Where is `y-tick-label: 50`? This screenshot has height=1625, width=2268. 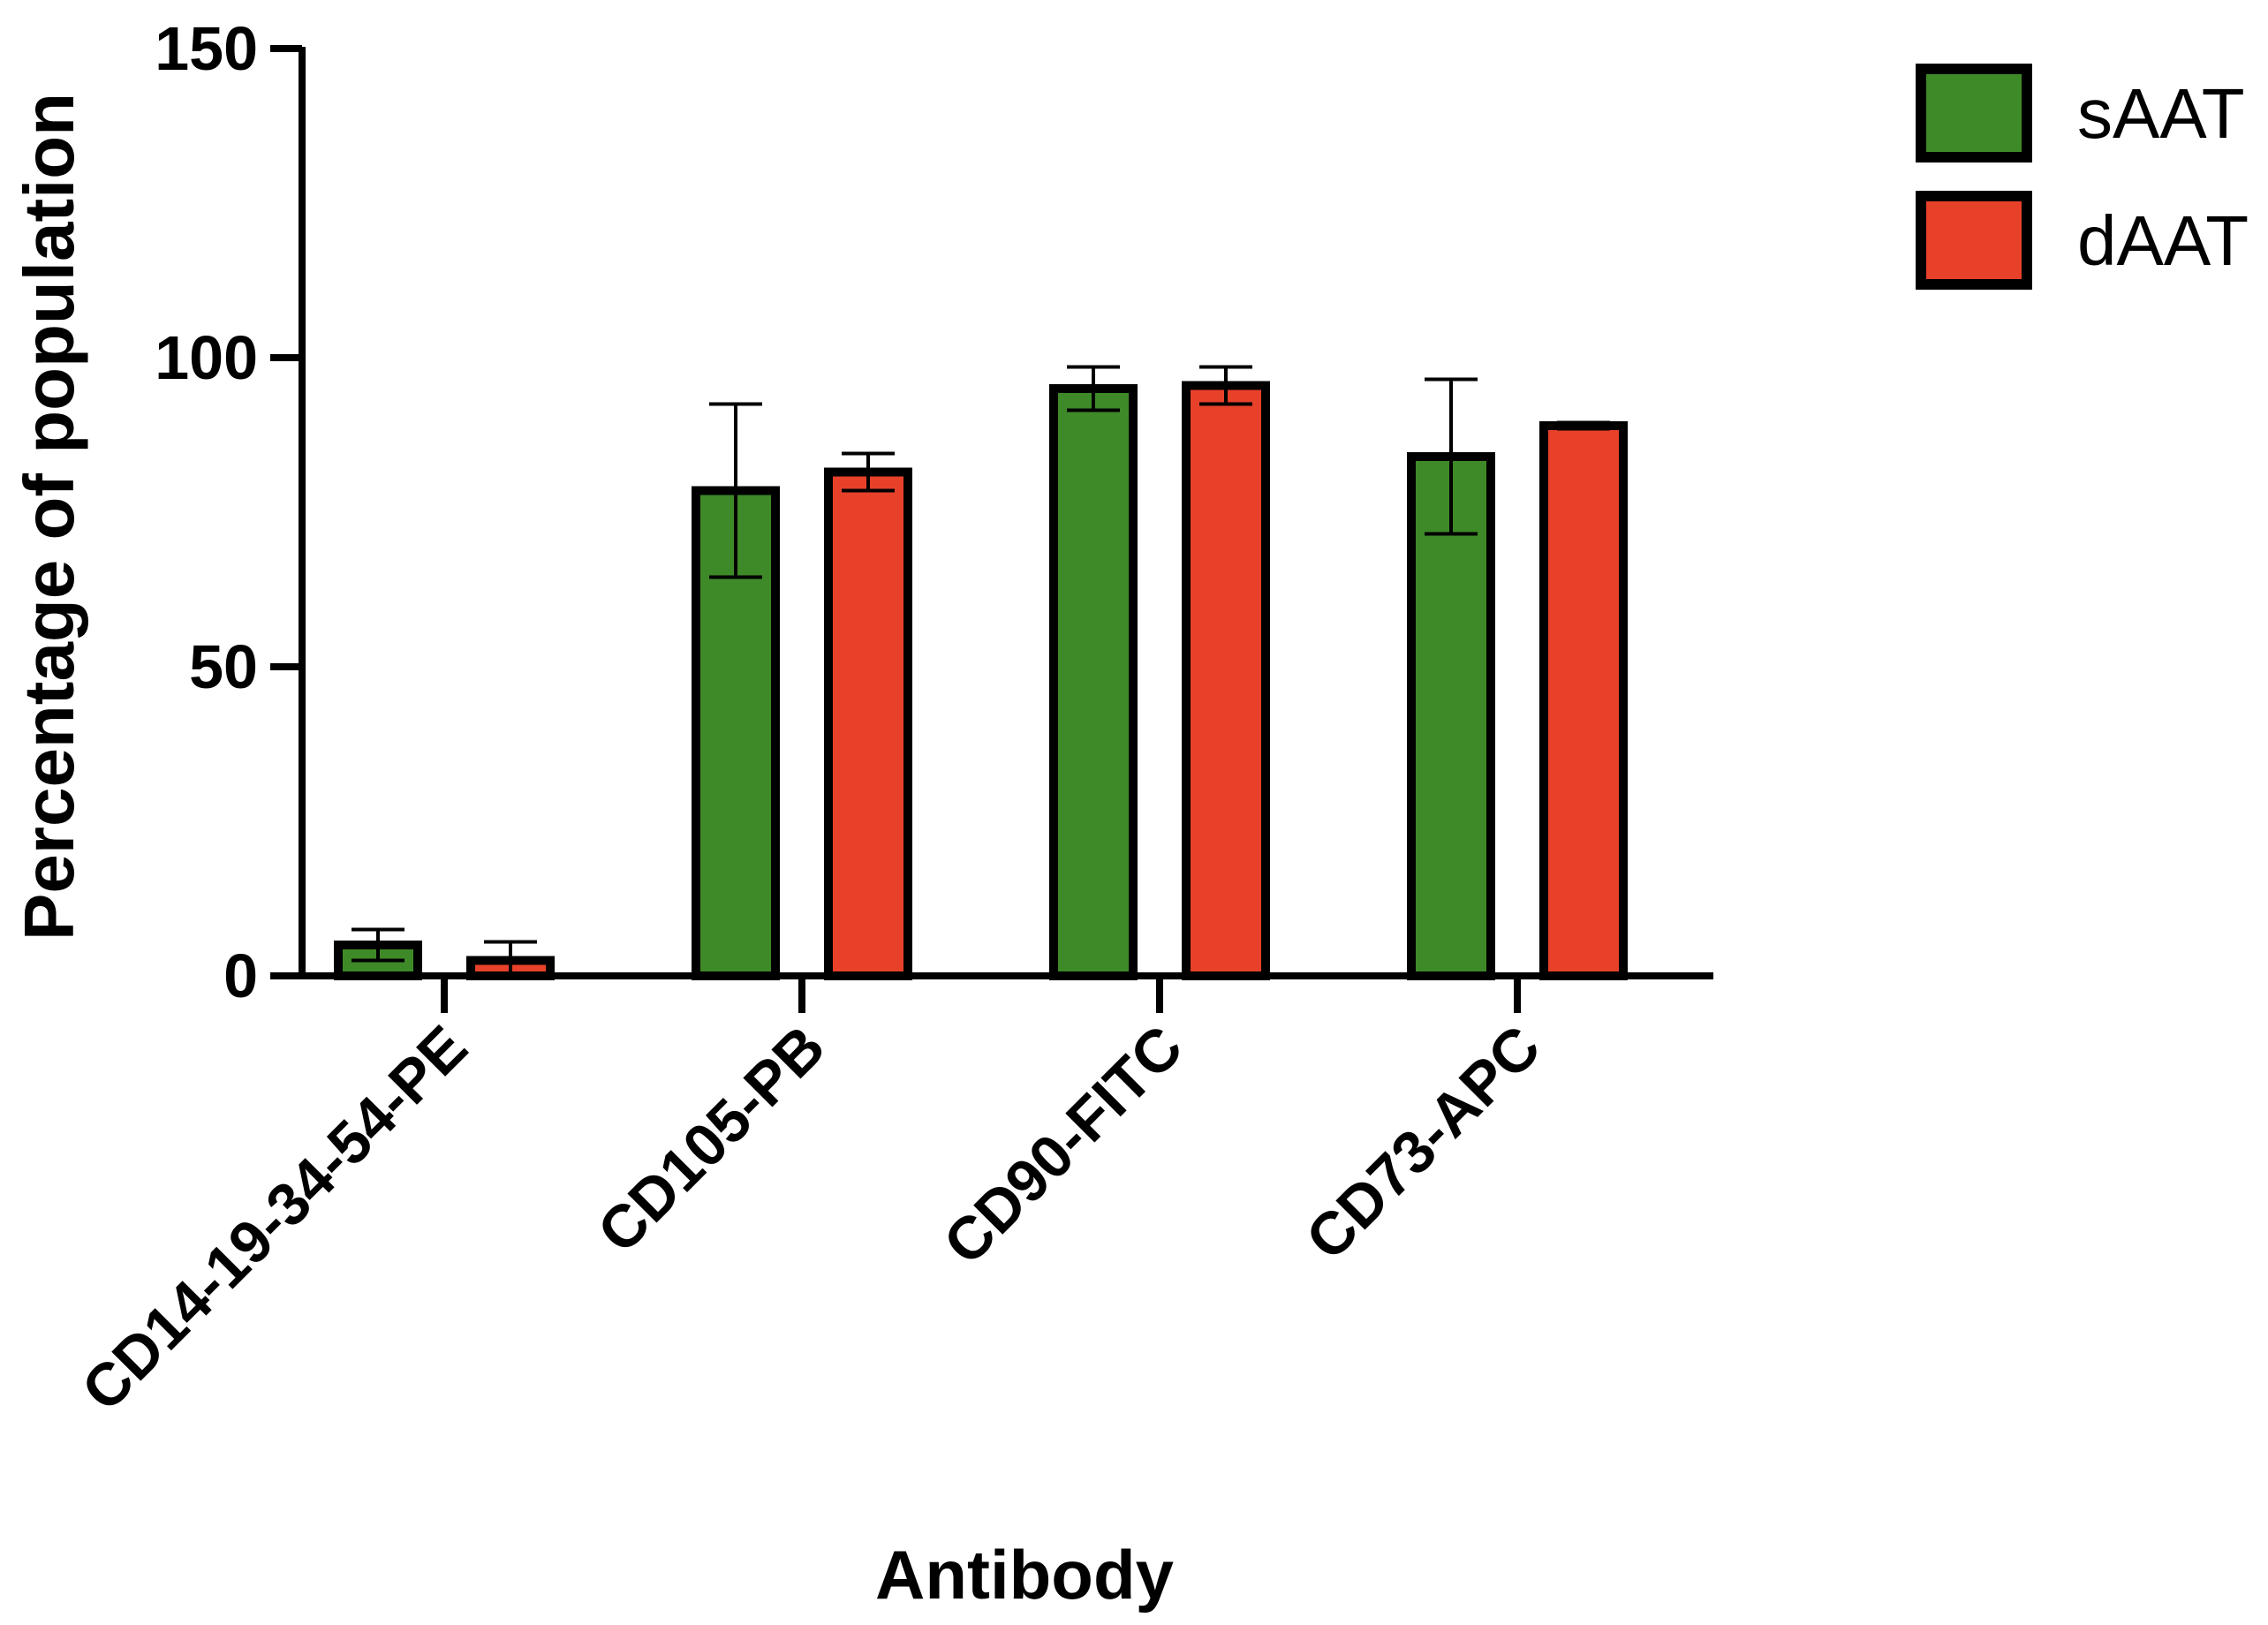 y-tick-label: 50 is located at coordinates (224, 666).